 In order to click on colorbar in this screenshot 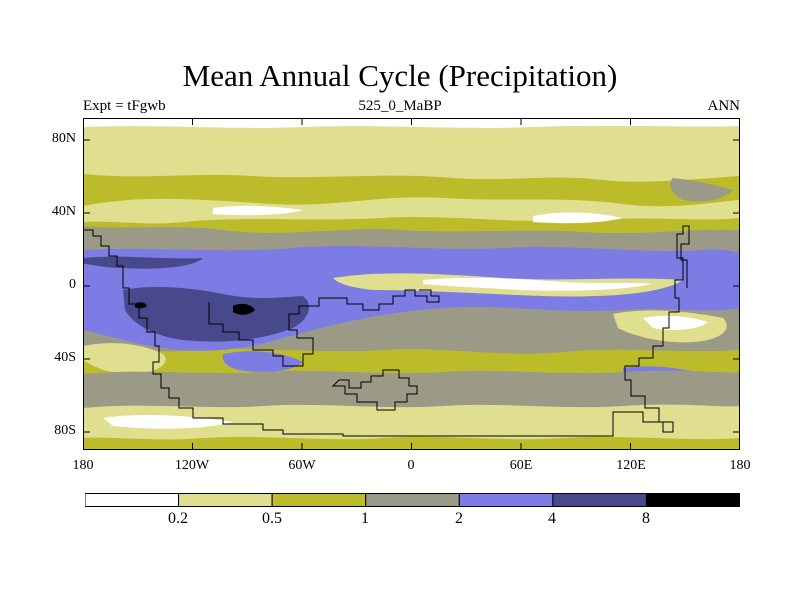, I will do `click(412, 500)`.